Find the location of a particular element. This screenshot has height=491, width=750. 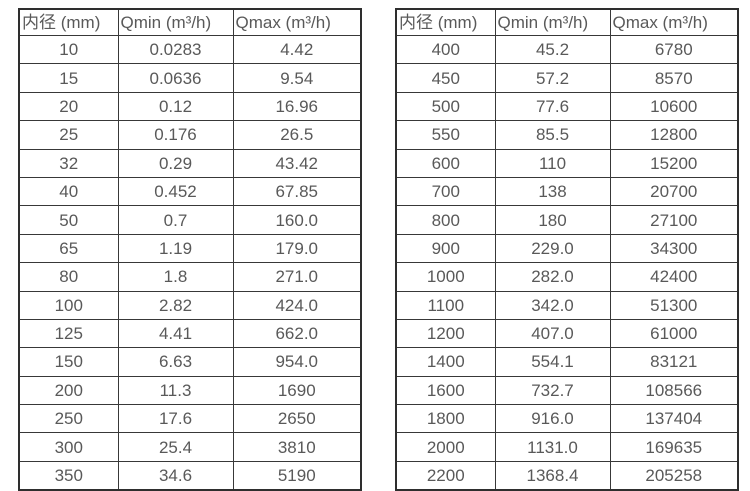

table-cell: 0.12 is located at coordinates (175, 106).